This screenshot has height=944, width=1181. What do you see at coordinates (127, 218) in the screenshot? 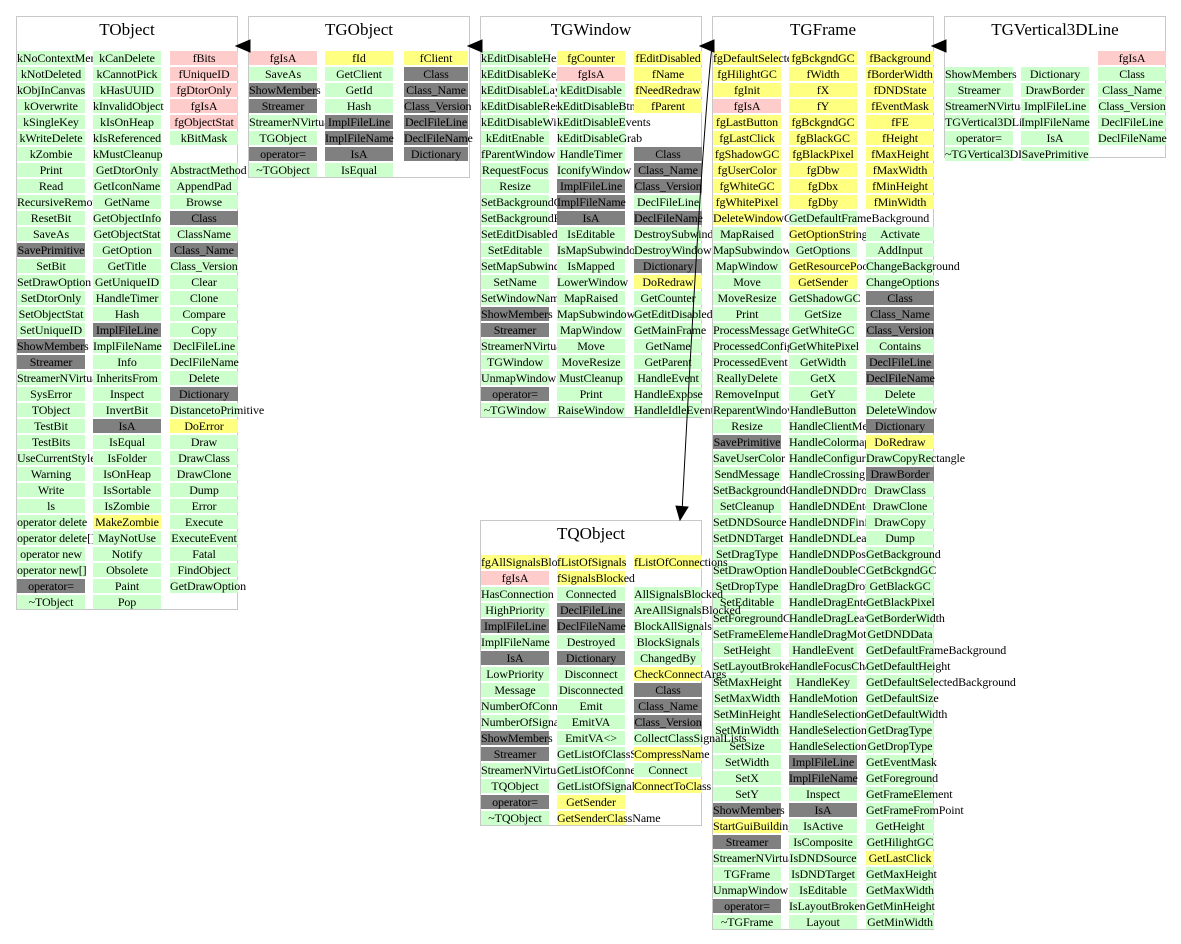
I see `member-cell: GetObjectInfo` at bounding box center [127, 218].